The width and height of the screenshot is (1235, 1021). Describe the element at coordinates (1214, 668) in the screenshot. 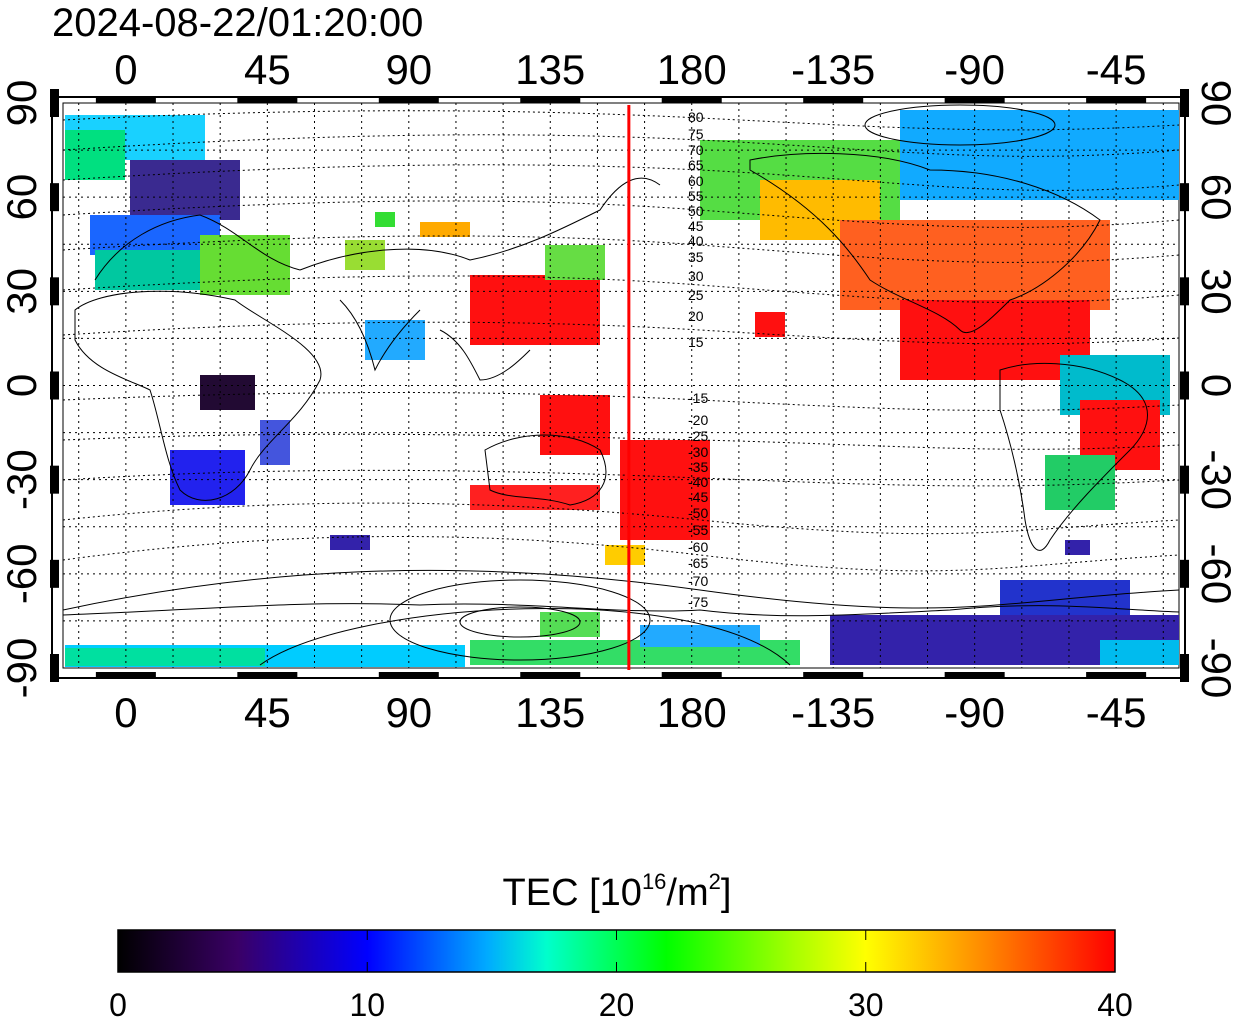

I see `lat-tick-label-right: -90` at that location.